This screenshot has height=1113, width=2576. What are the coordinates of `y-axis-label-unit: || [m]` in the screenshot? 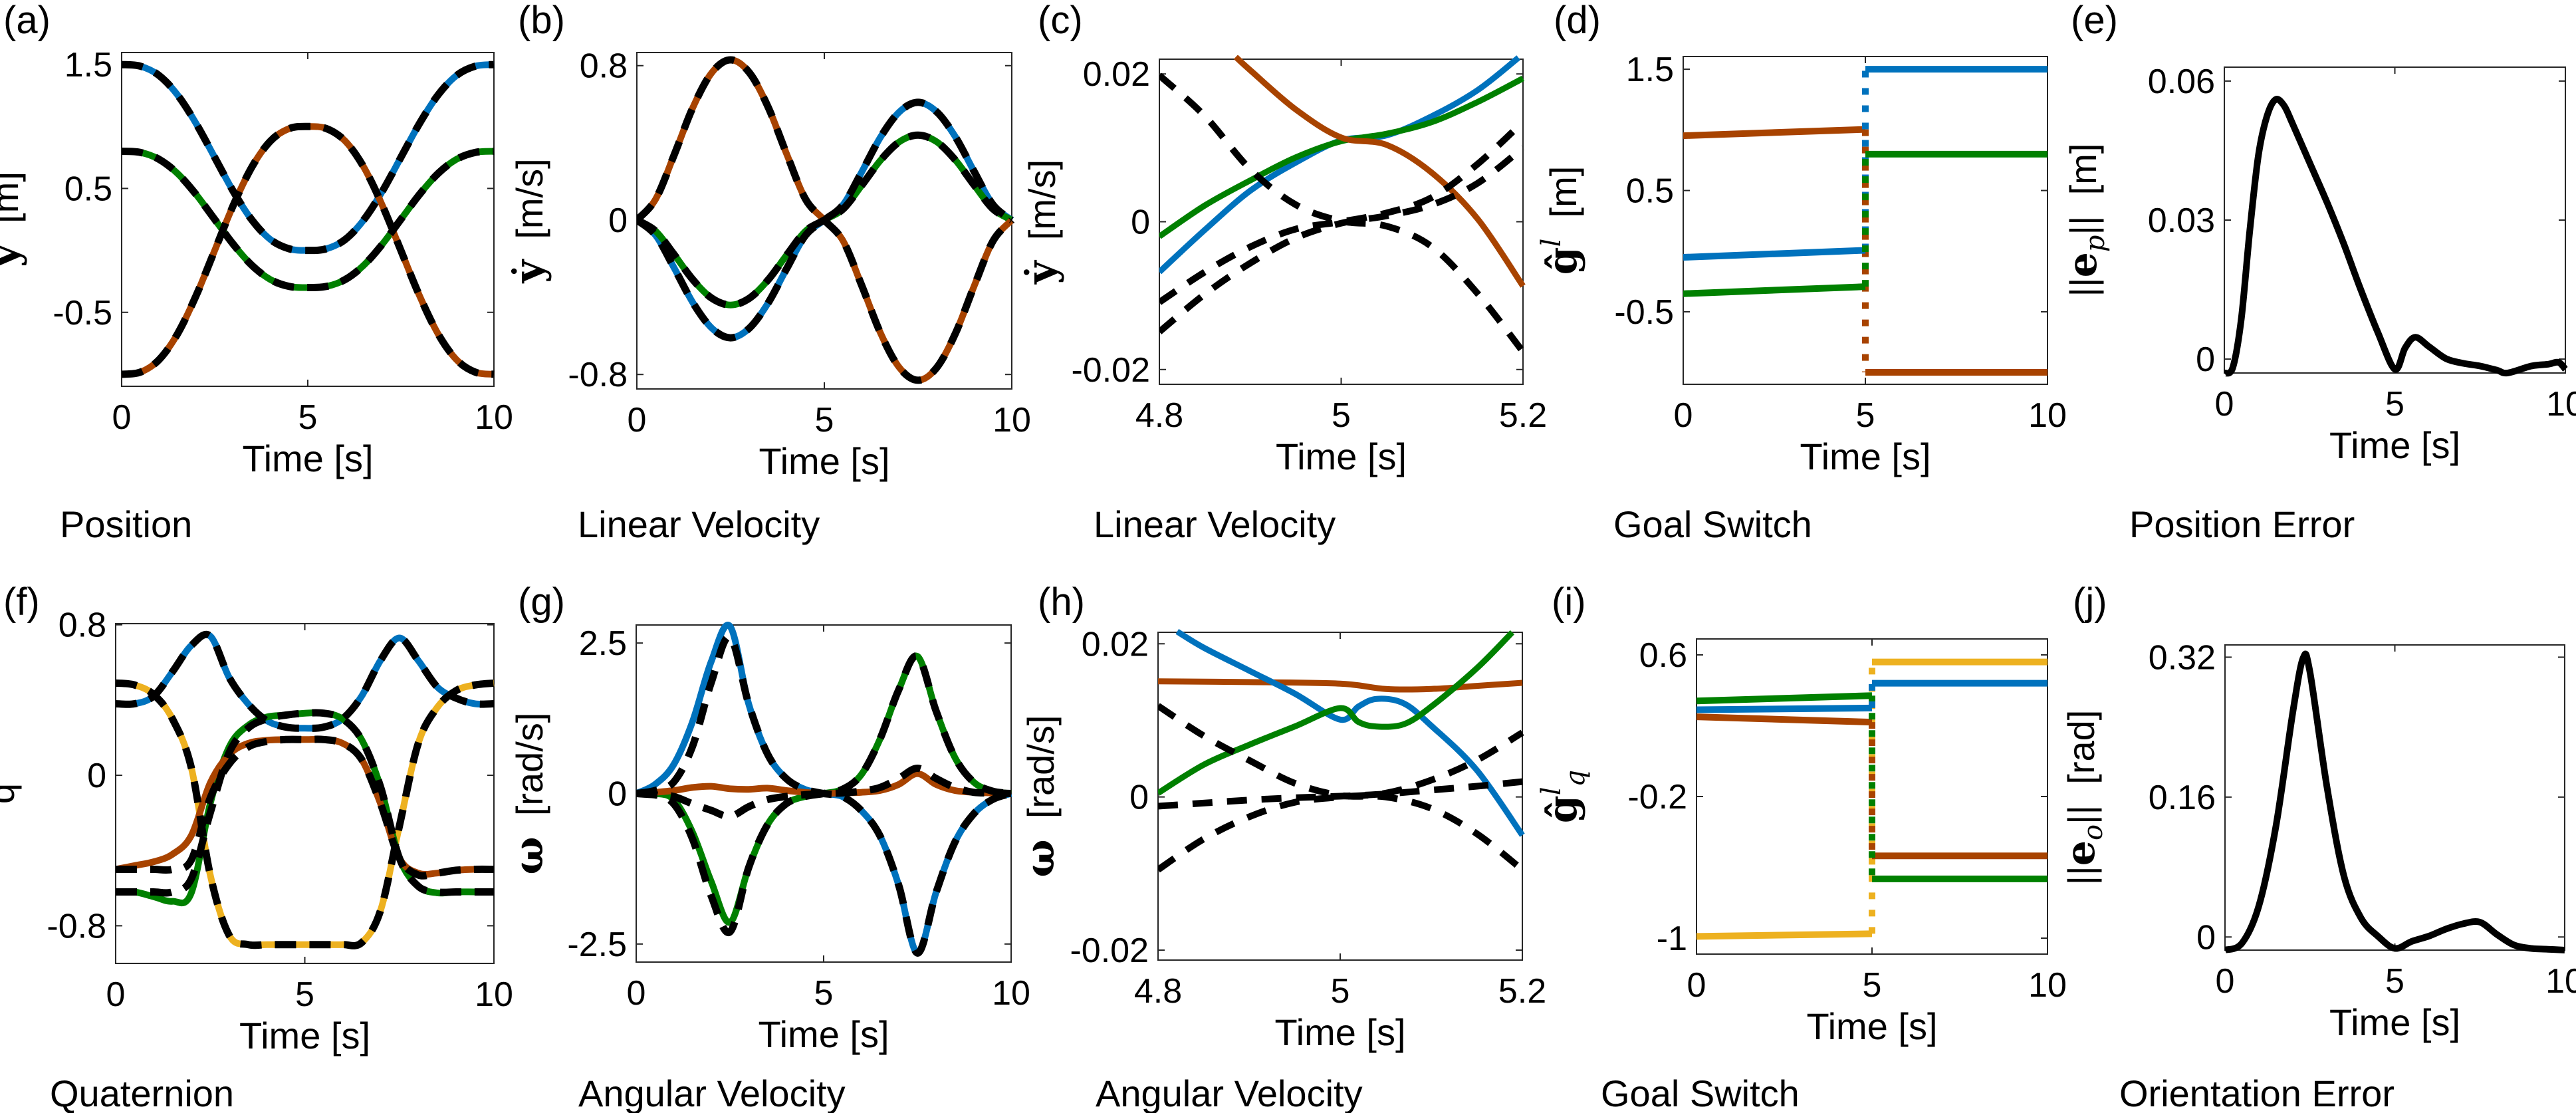 It's located at (2083, 189).